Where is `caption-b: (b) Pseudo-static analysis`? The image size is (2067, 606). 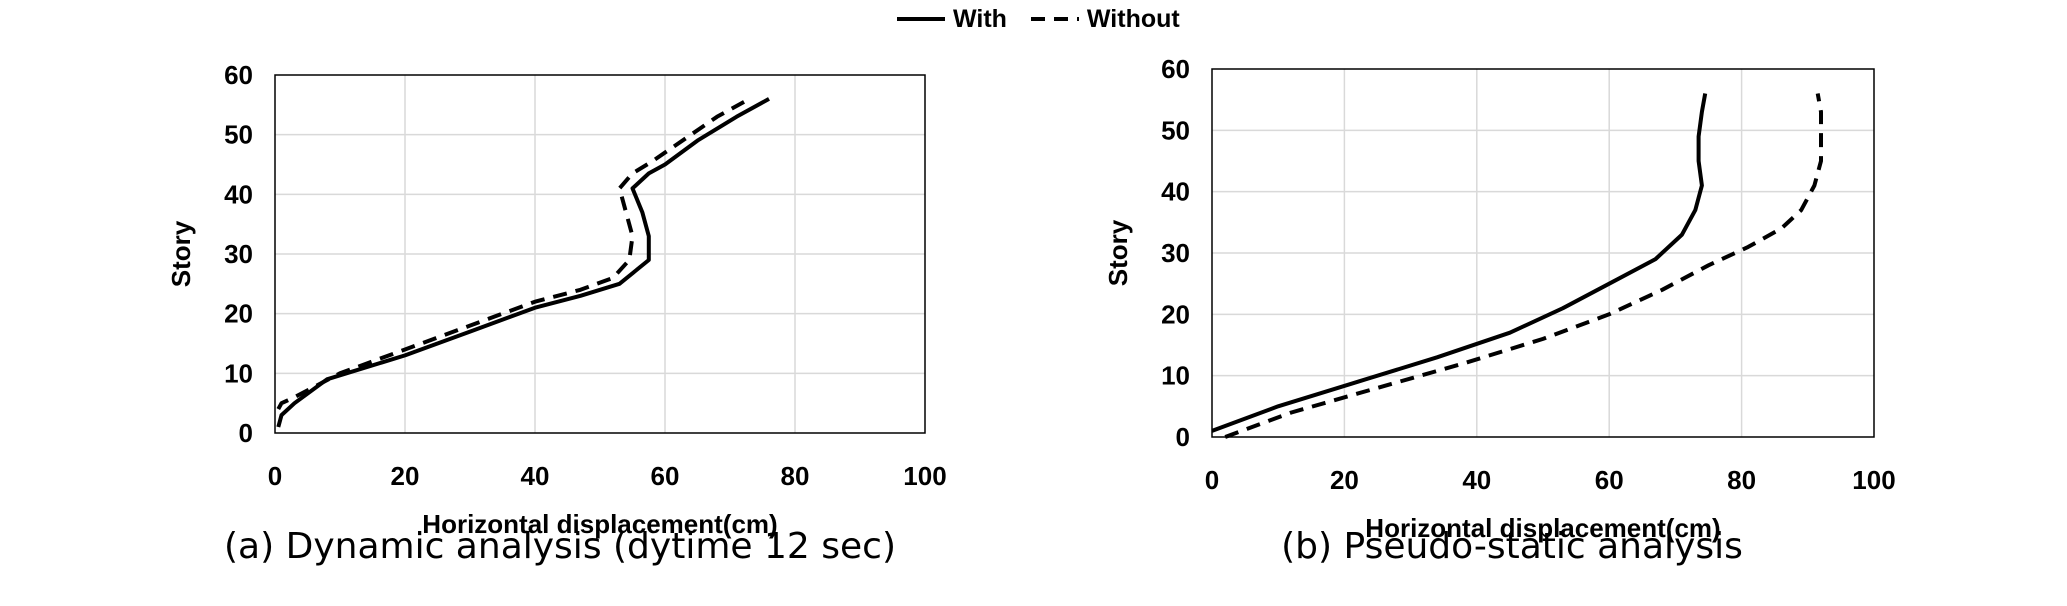
caption-b: (b) Pseudo-static analysis is located at coordinates (1512, 546).